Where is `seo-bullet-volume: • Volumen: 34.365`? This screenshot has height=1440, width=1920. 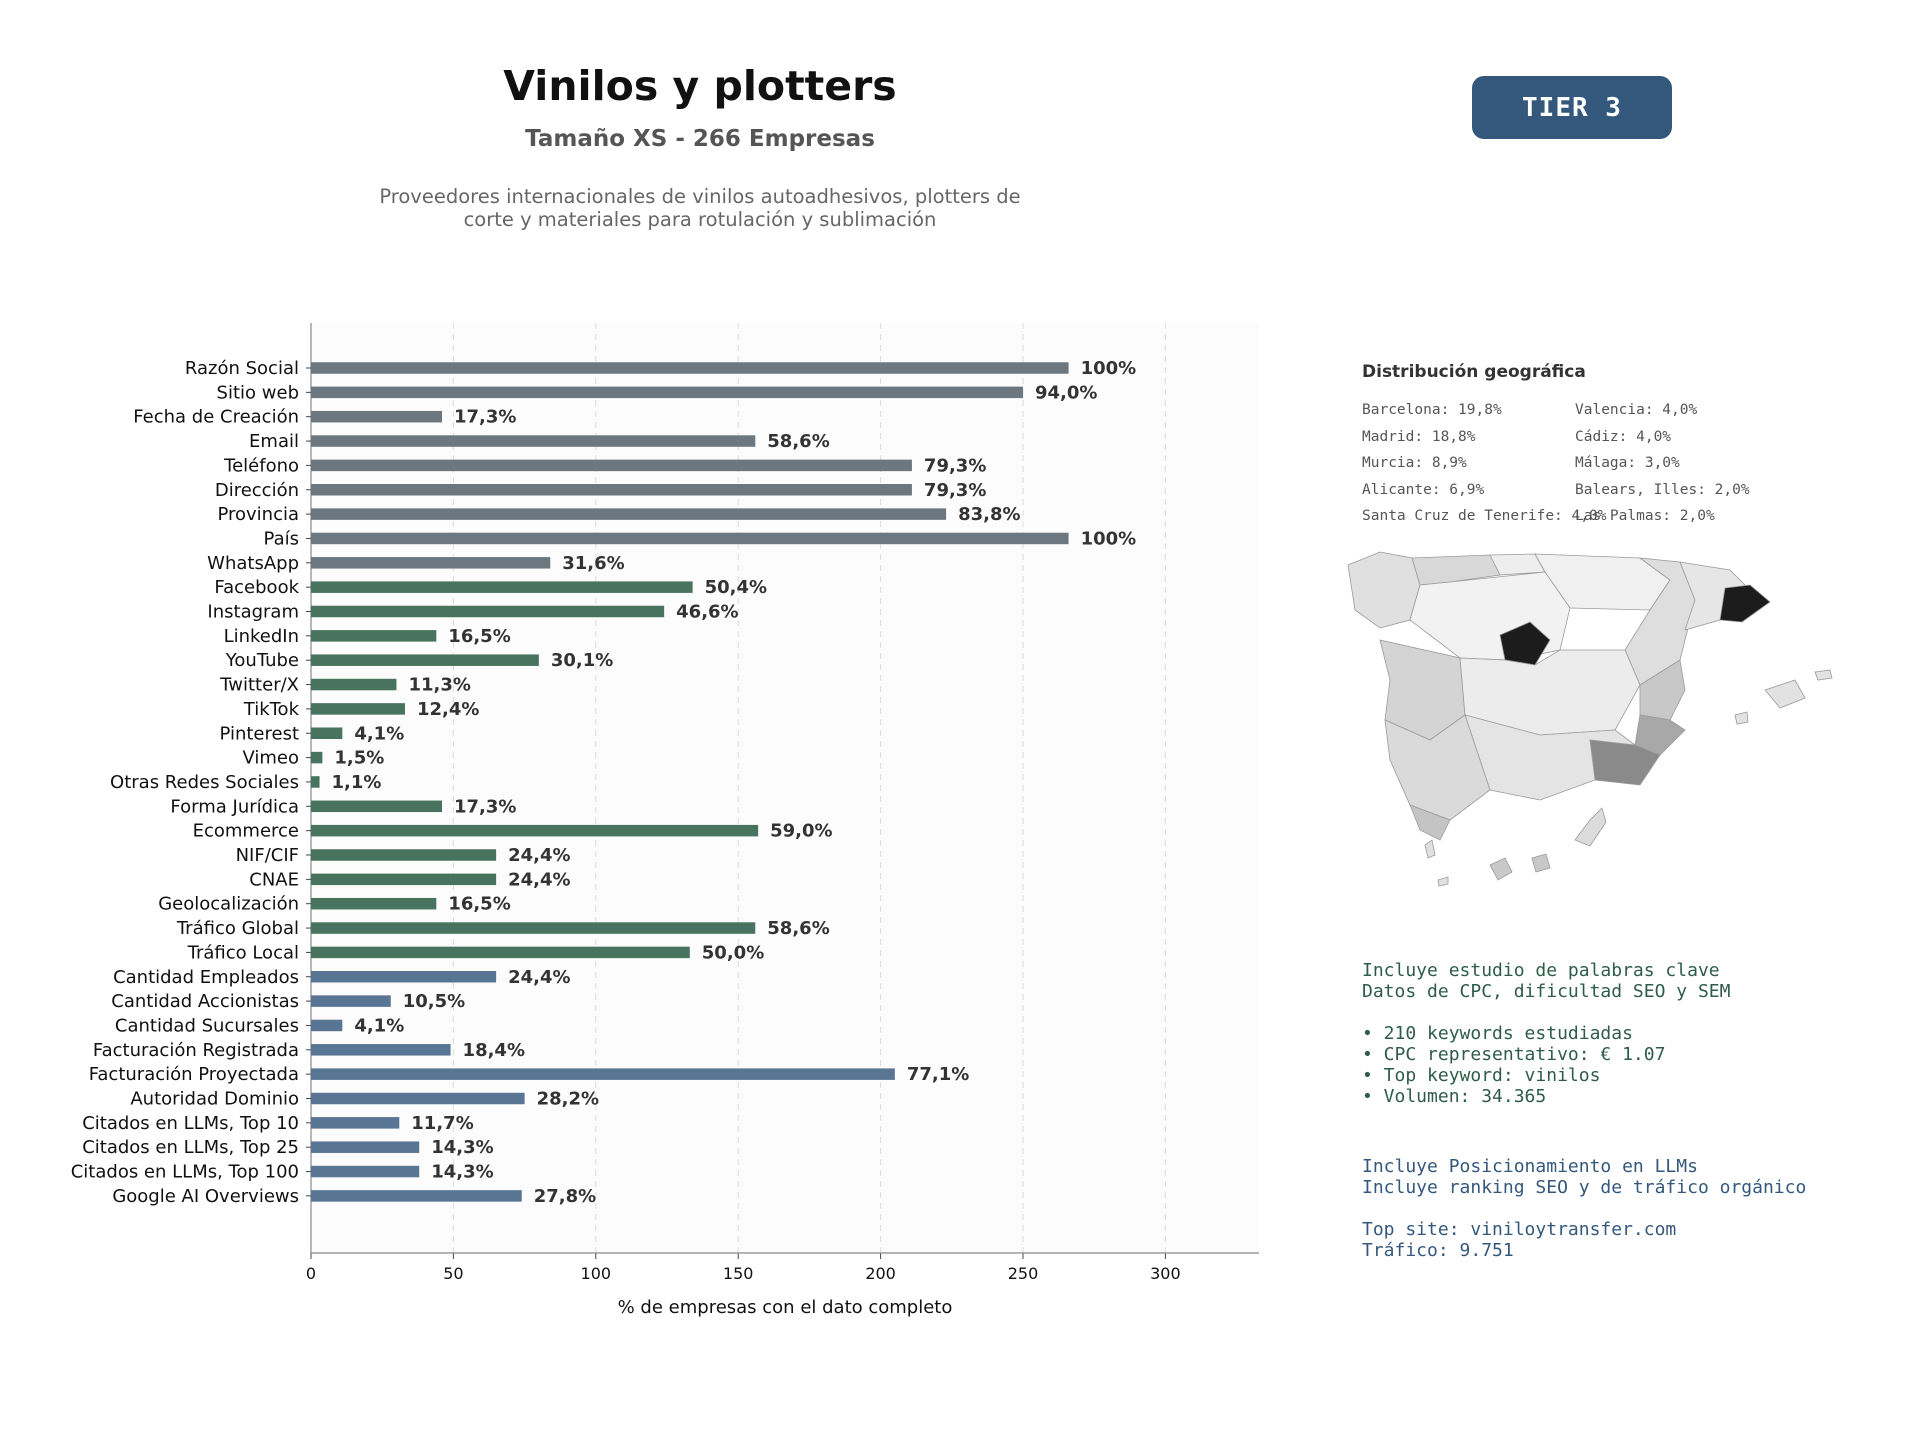
seo-bullet-volume: • Volumen: 34.365 is located at coordinates (1454, 1096).